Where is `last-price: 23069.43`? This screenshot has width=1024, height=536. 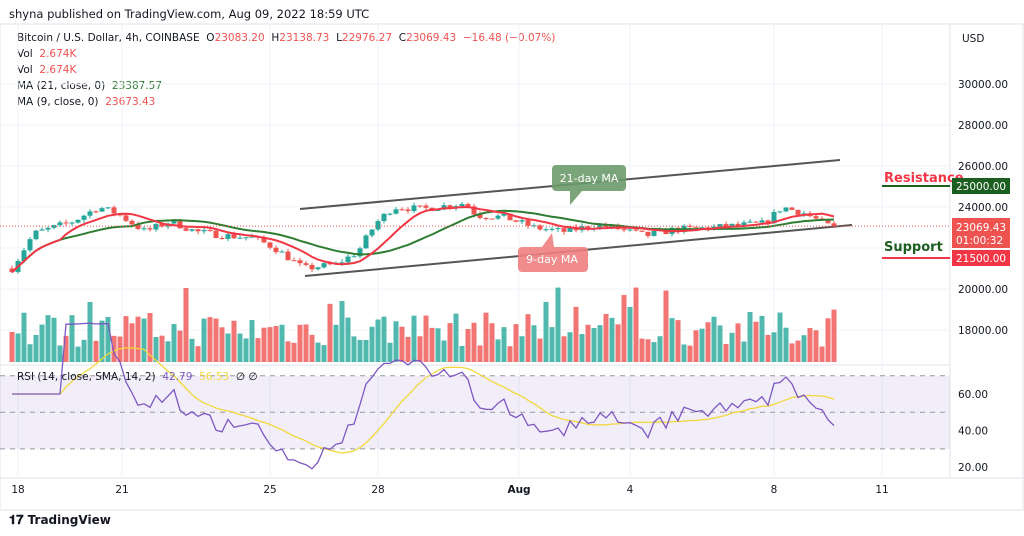 last-price: 23069.43 is located at coordinates (981, 228).